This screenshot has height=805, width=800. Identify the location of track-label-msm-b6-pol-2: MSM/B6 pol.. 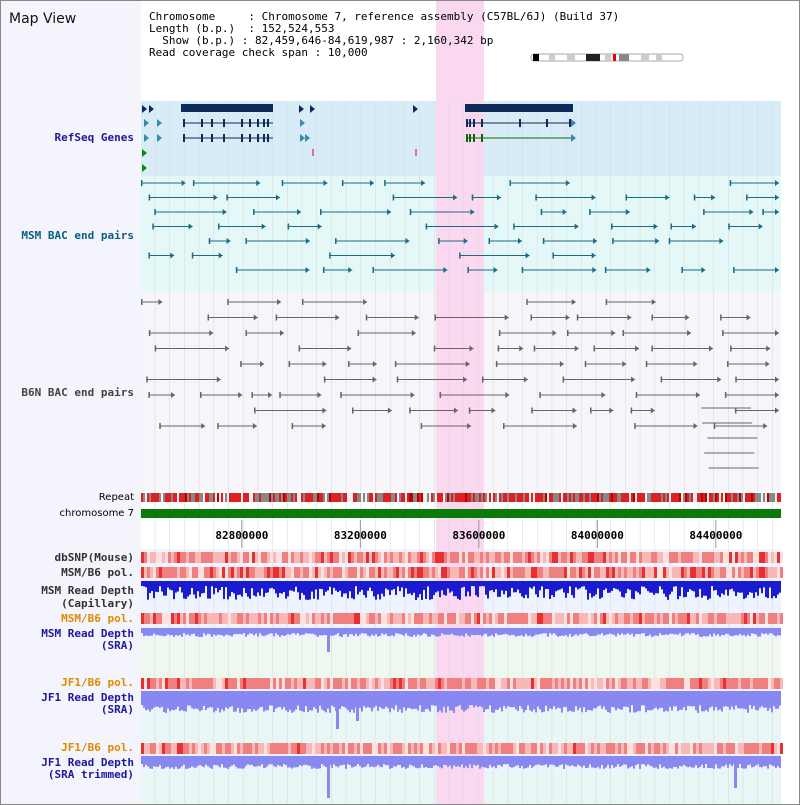
(97, 618).